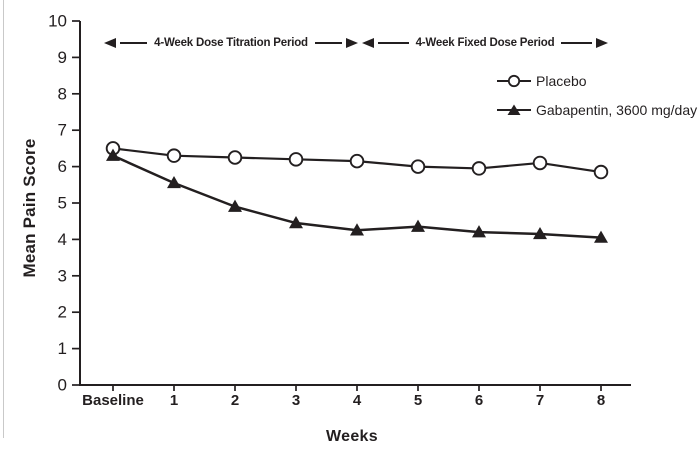 Image resolution: width=698 pixels, height=463 pixels. I want to click on legend-item-placebo: Placebo, so click(597, 81).